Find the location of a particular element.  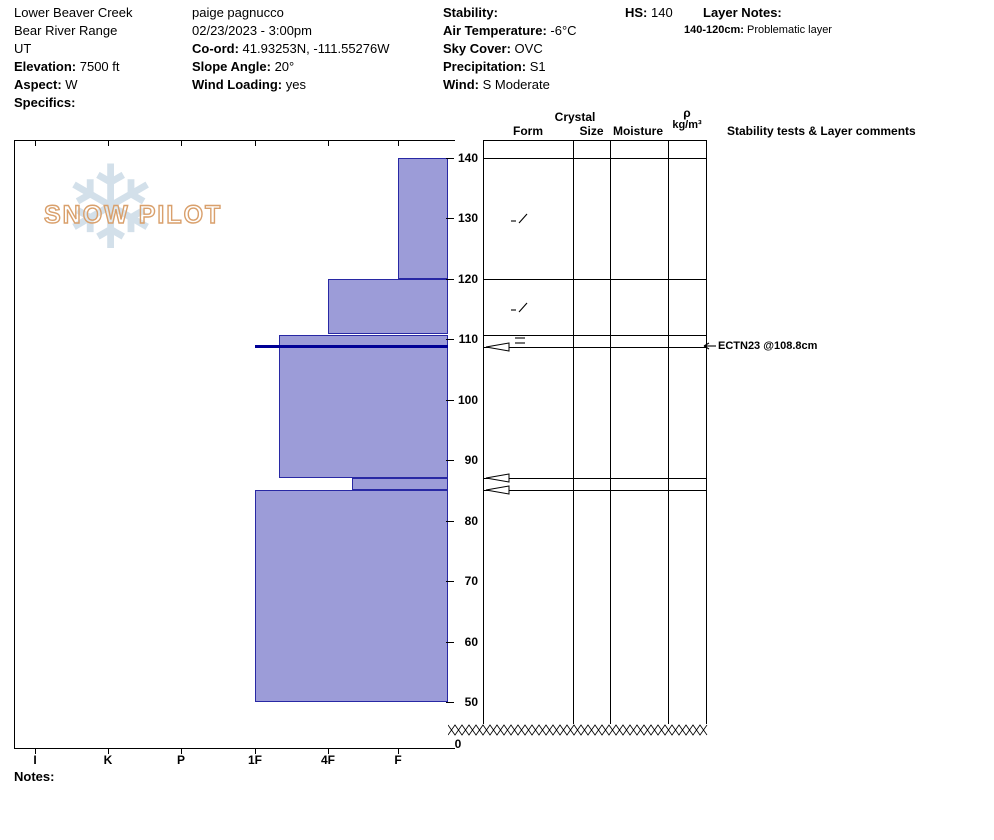

site-state: UT is located at coordinates (23, 48).